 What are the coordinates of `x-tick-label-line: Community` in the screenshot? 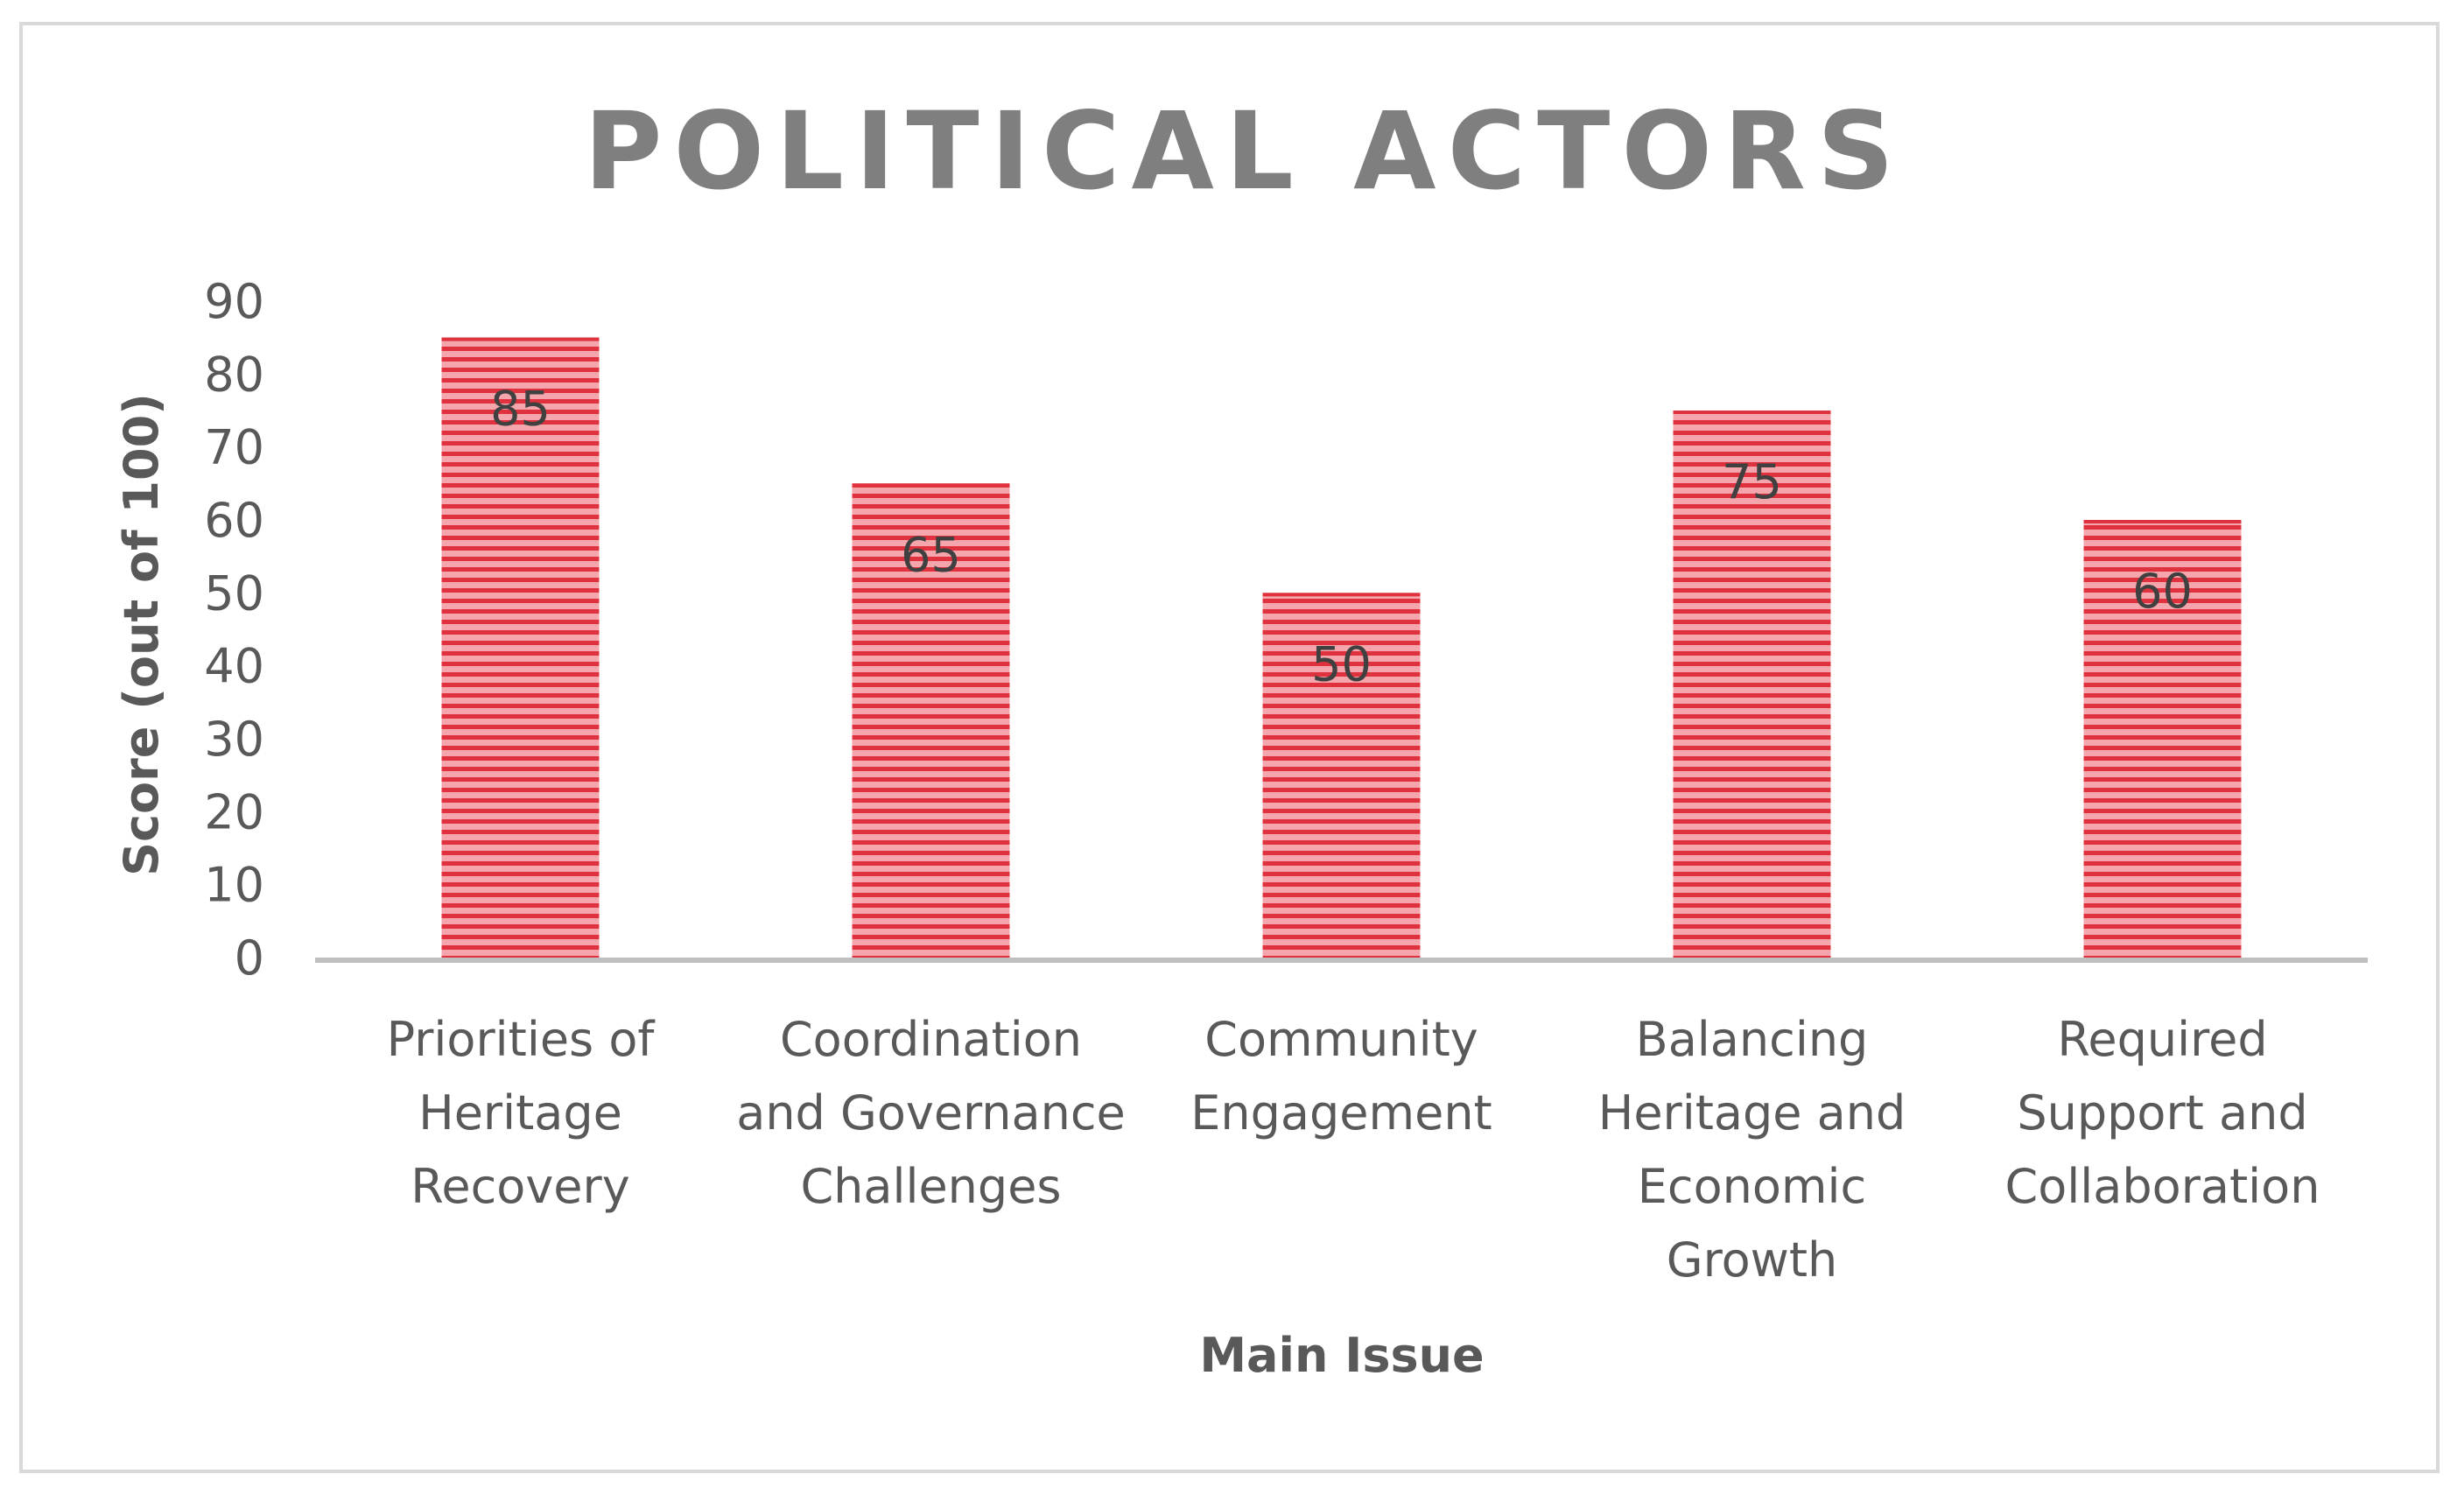 It's located at (1341, 1039).